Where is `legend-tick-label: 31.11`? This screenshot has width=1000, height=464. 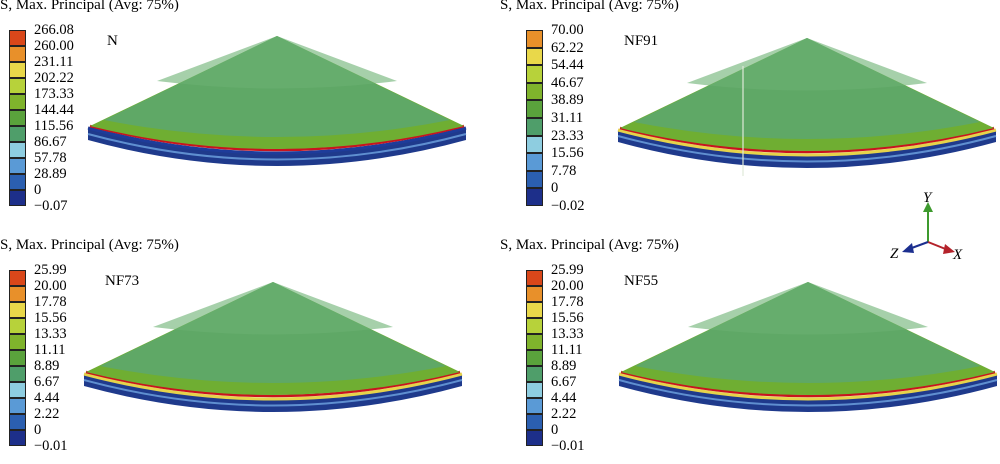 legend-tick-label: 31.11 is located at coordinates (567, 118).